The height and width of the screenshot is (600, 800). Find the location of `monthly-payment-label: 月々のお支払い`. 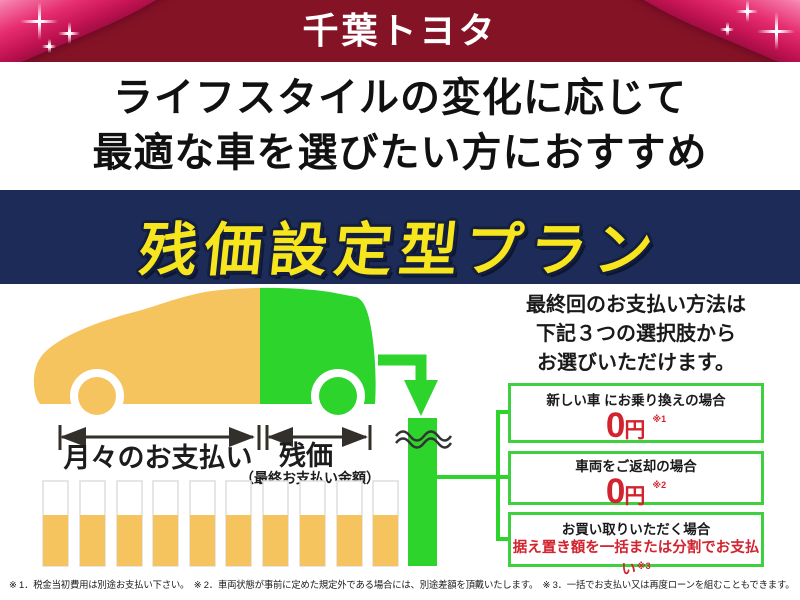

monthly-payment-label: 月々のお支払い is located at coordinates (158, 458).